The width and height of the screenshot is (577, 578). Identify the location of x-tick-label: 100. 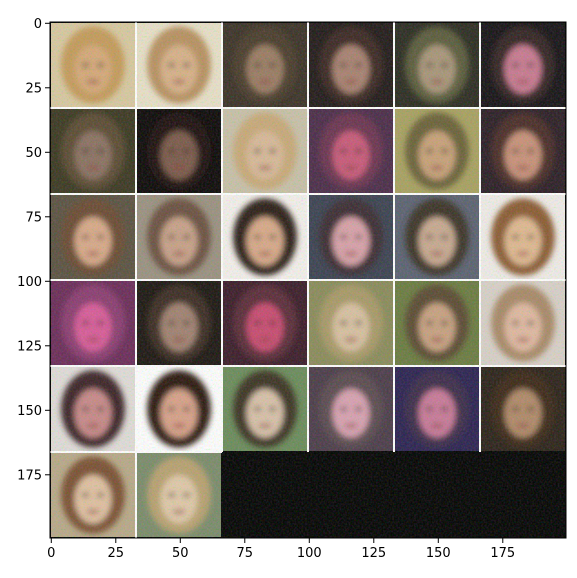
(309, 553).